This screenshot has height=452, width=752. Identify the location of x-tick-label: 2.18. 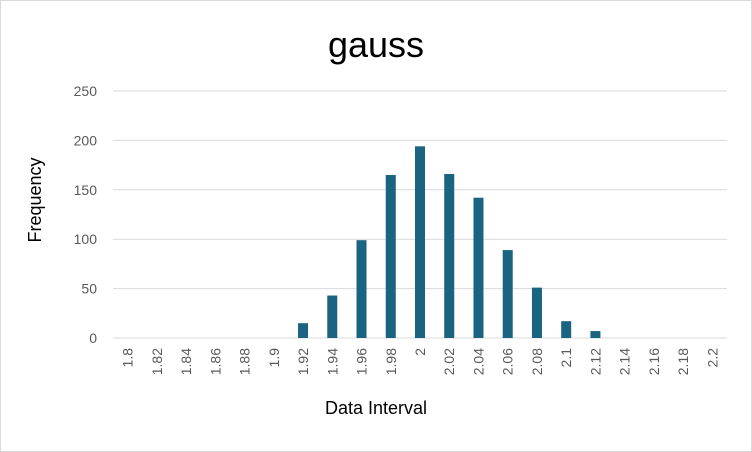
(683, 361).